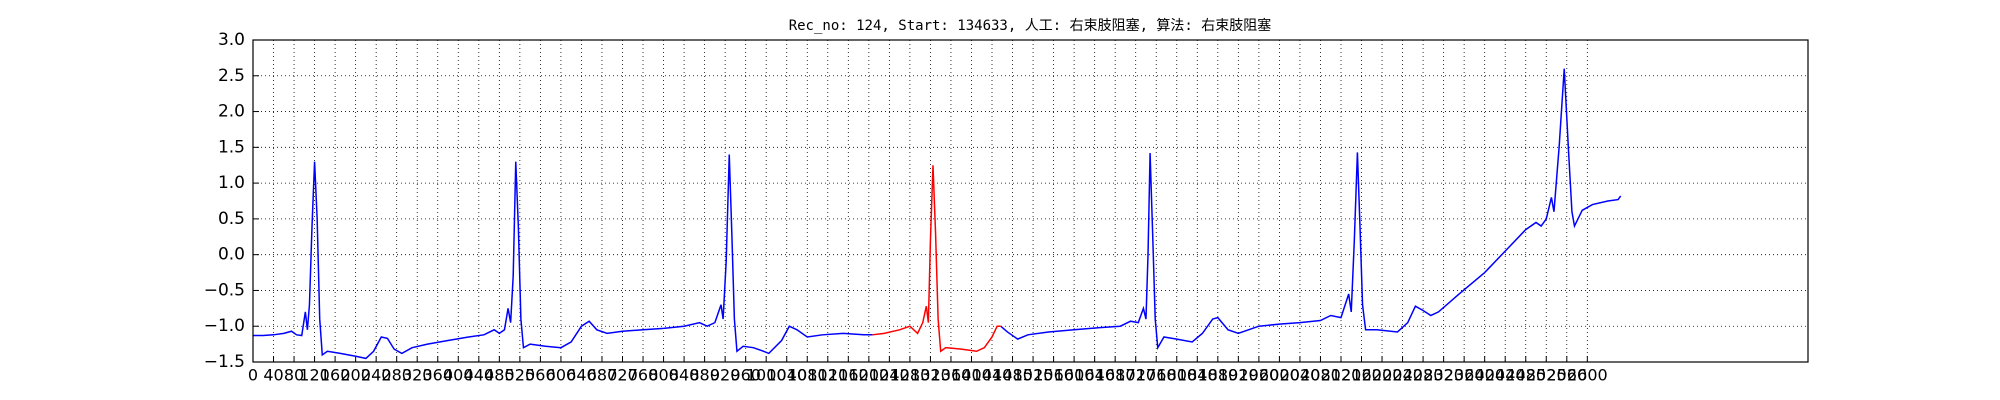 Image resolution: width=2000 pixels, height=400 pixels. Describe the element at coordinates (1382, 375) in the screenshot. I see `x-tick-label: 2200` at that location.